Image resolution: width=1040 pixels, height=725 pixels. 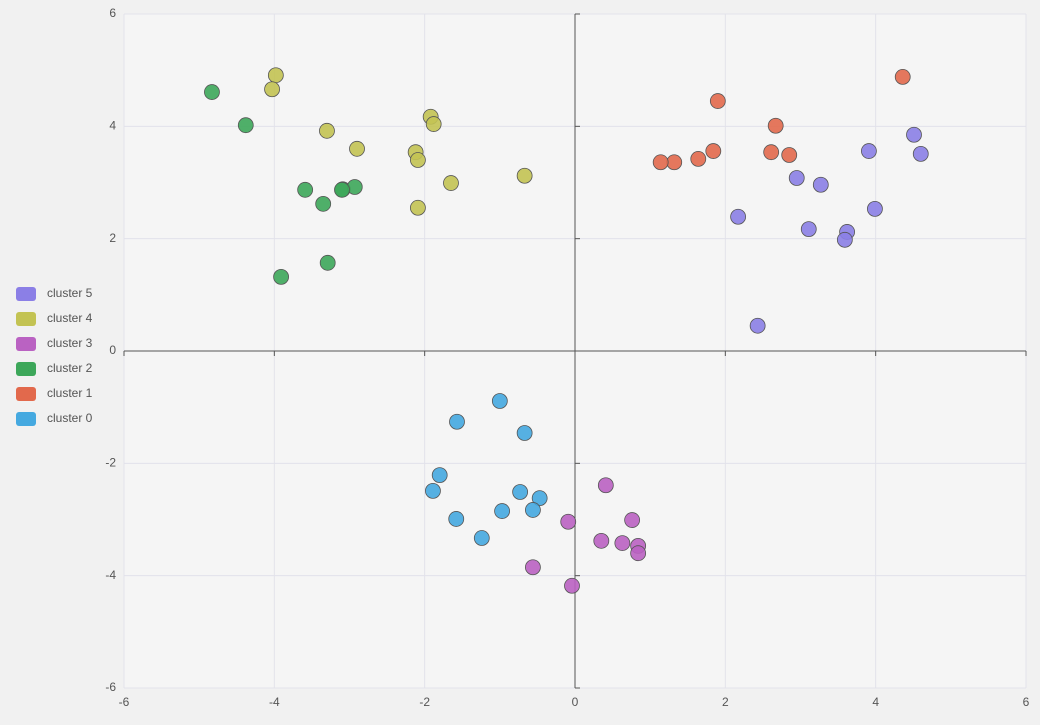 I want to click on legend-label: cluster 3, so click(x=70, y=343).